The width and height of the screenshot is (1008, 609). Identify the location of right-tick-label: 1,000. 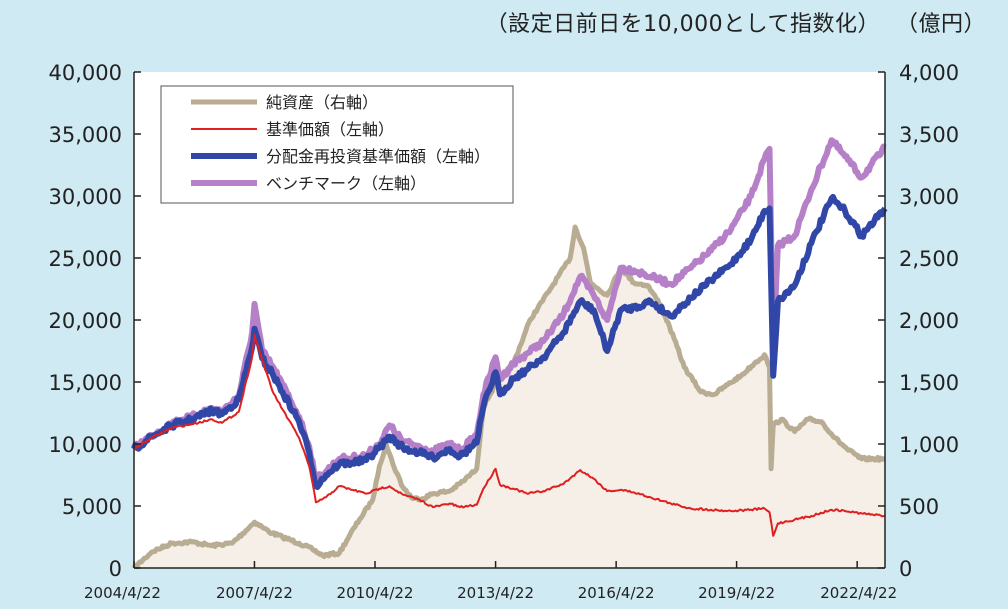
(929, 445).